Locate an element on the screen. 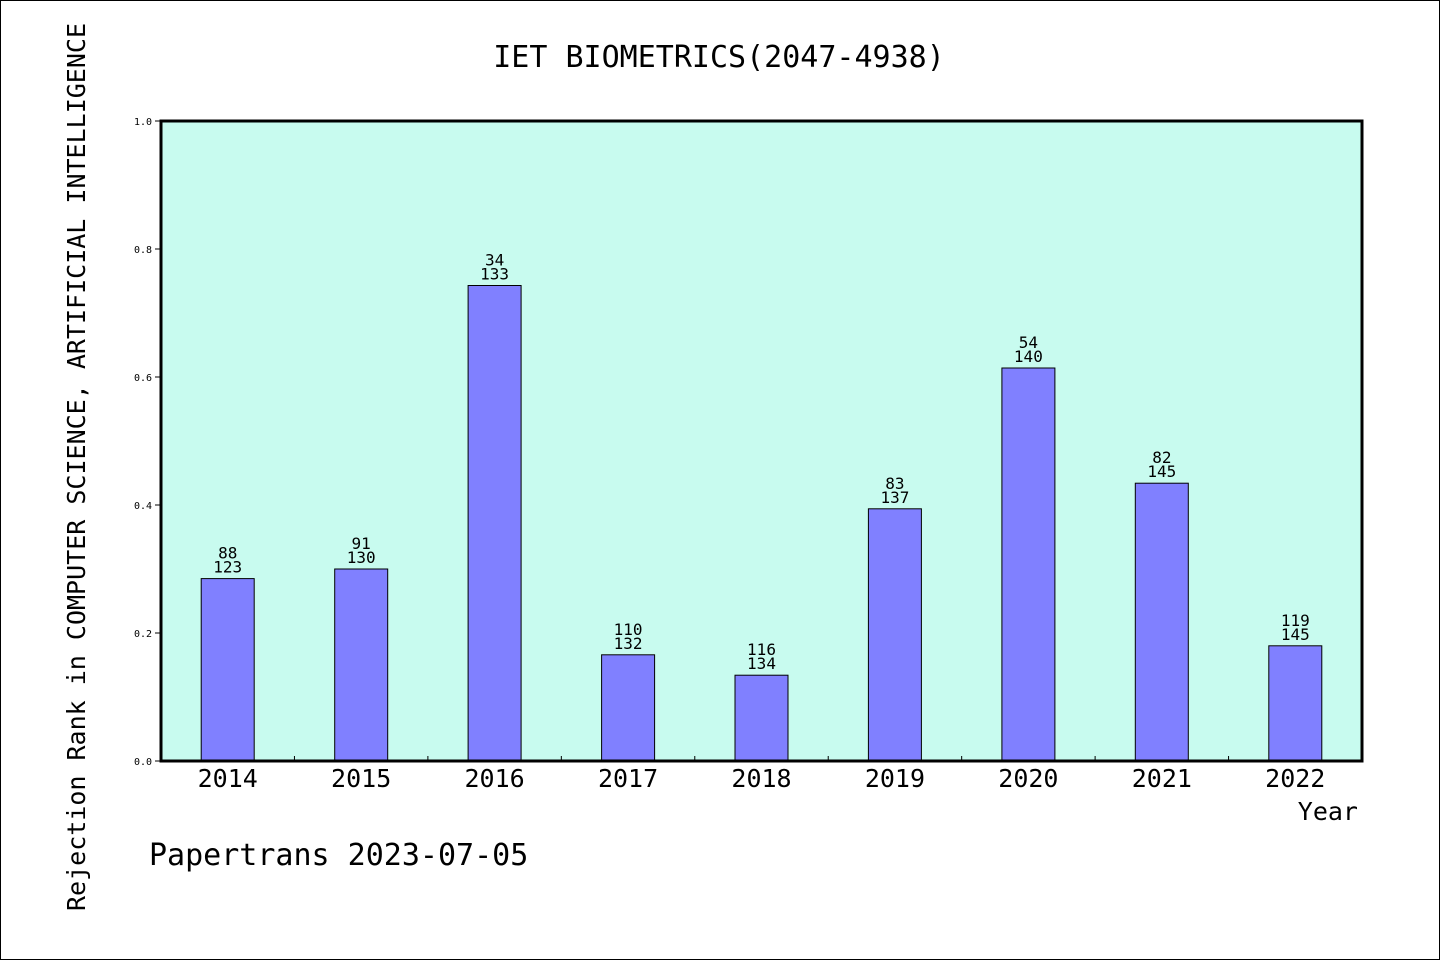 This screenshot has width=1440, height=963. bar-total-label: 134 is located at coordinates (761, 663).